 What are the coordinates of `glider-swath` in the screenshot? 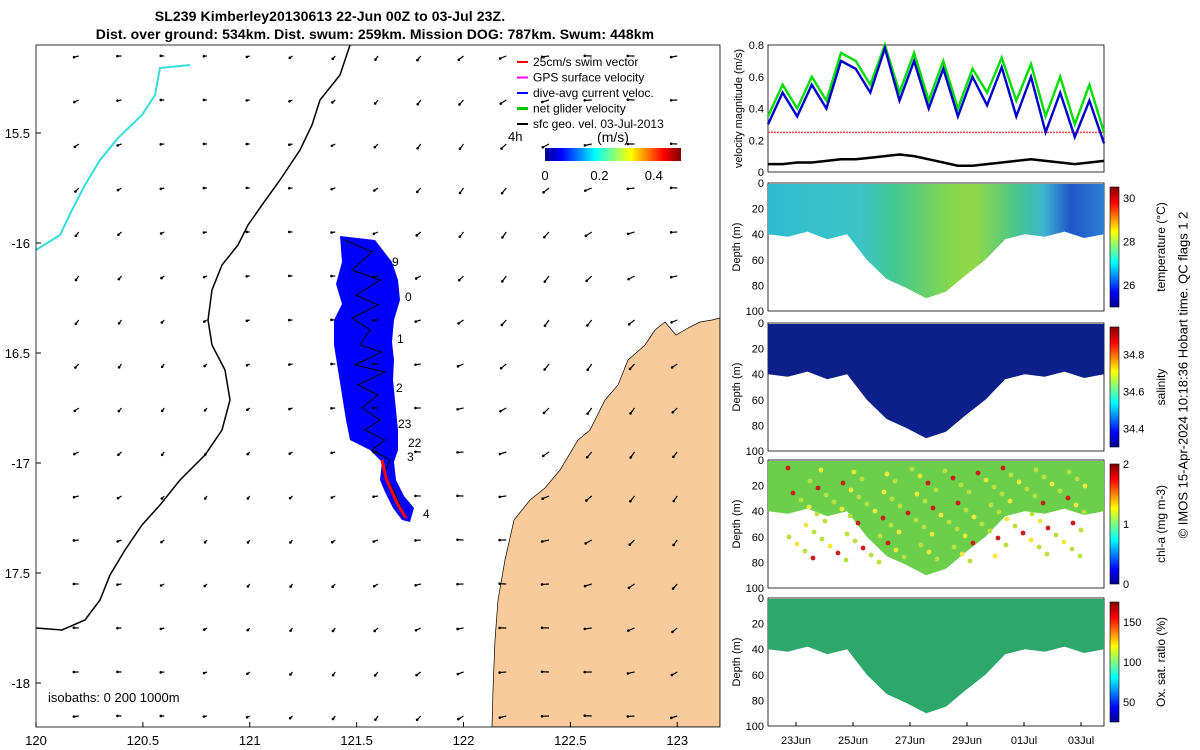 It's located at (374, 379).